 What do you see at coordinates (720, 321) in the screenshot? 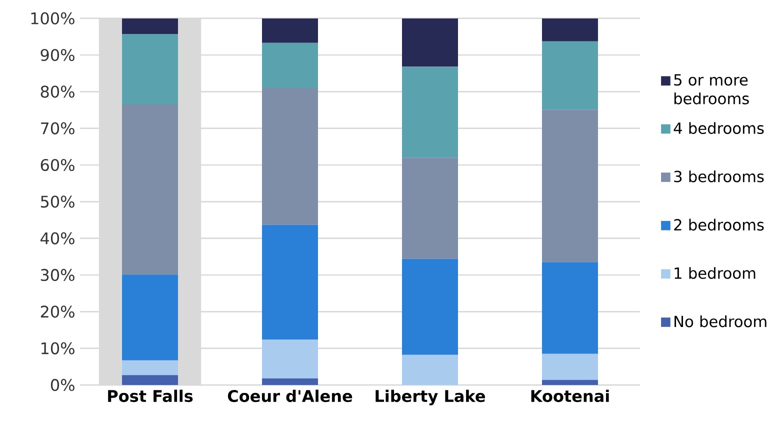
I see `legend-label: No bedroom` at bounding box center [720, 321].